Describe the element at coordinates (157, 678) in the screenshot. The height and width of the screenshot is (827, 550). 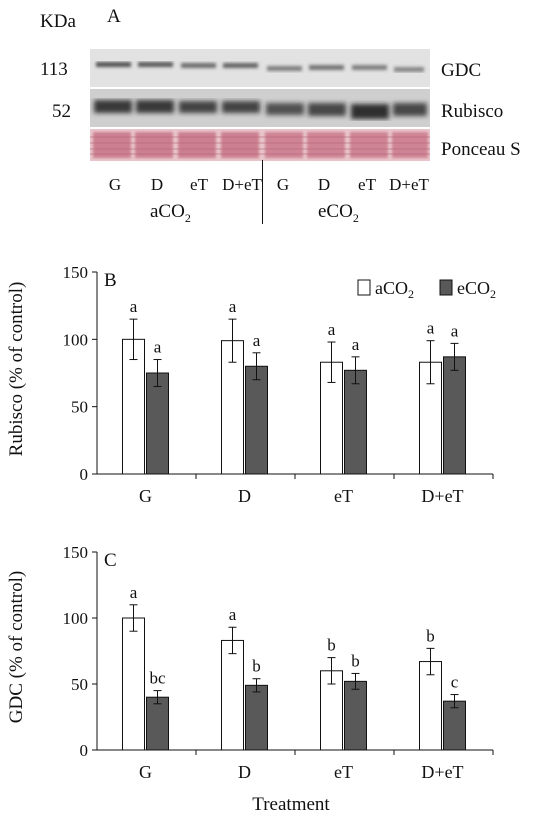
I see `significance-letter: bc` at that location.